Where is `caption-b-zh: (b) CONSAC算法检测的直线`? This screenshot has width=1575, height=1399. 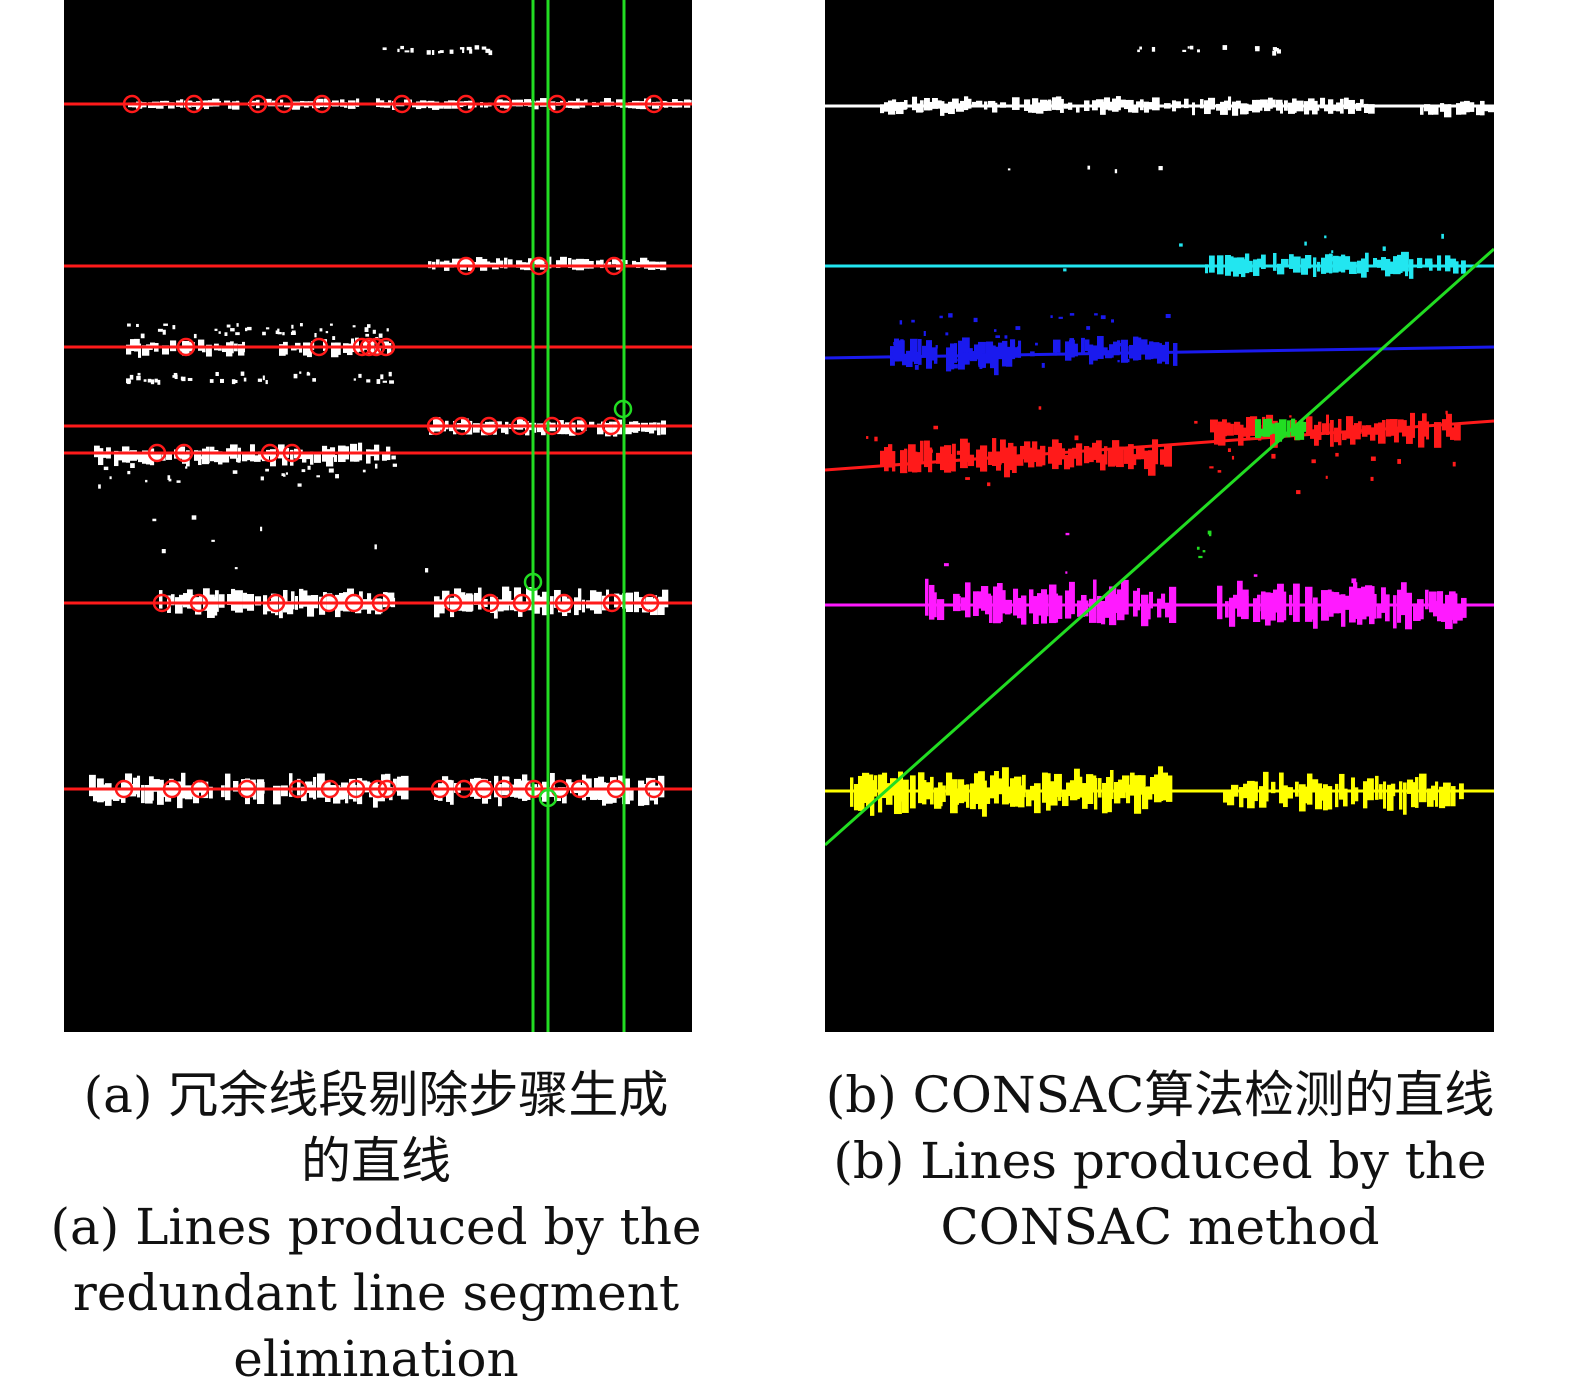
caption-b-zh: (b) CONSAC算法检测的直线 is located at coordinates (1160, 1095).